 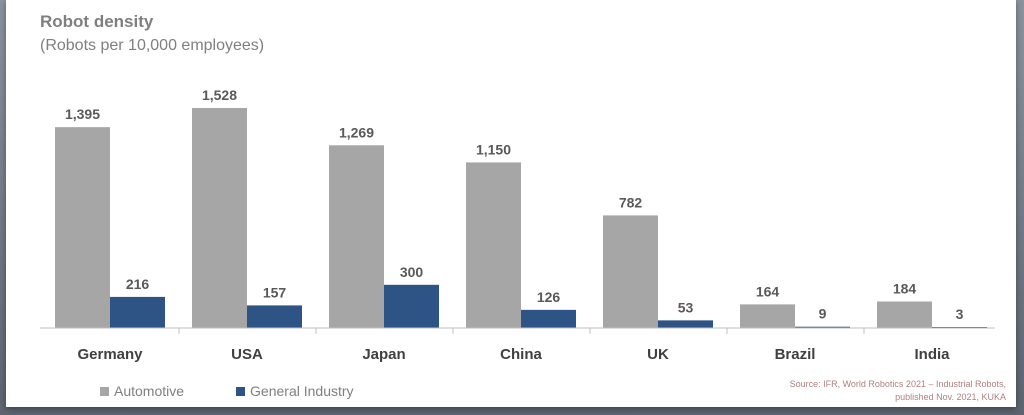 I want to click on category-label-japan: Japan, so click(x=383, y=354).